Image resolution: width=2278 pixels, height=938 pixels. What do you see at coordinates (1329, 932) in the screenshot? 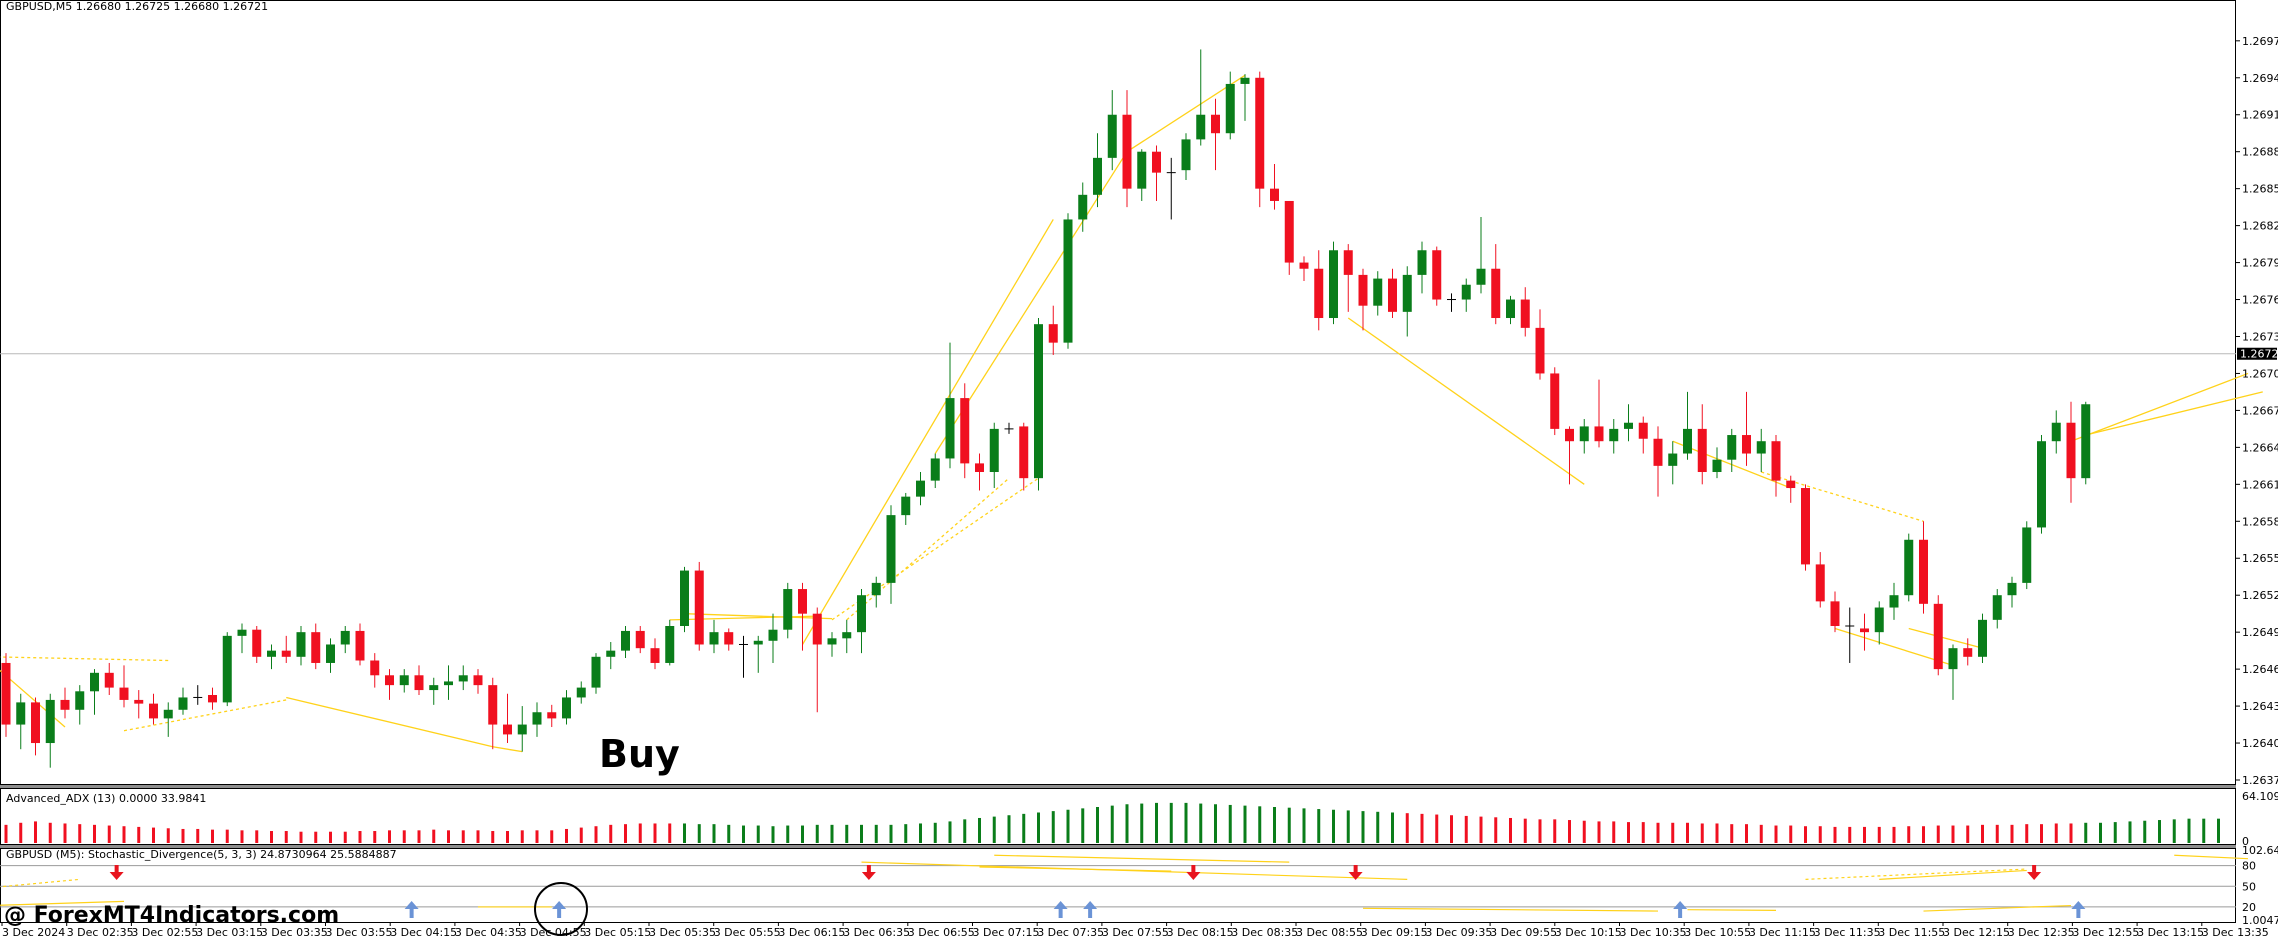
I see `time-tick-label: 3 Dec 08:55` at bounding box center [1329, 932].